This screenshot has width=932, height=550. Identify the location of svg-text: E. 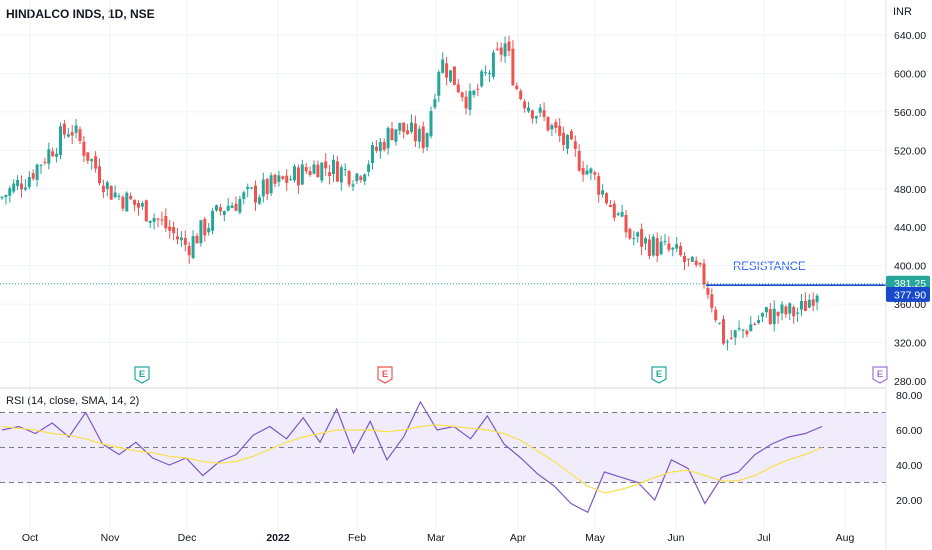
(385, 374).